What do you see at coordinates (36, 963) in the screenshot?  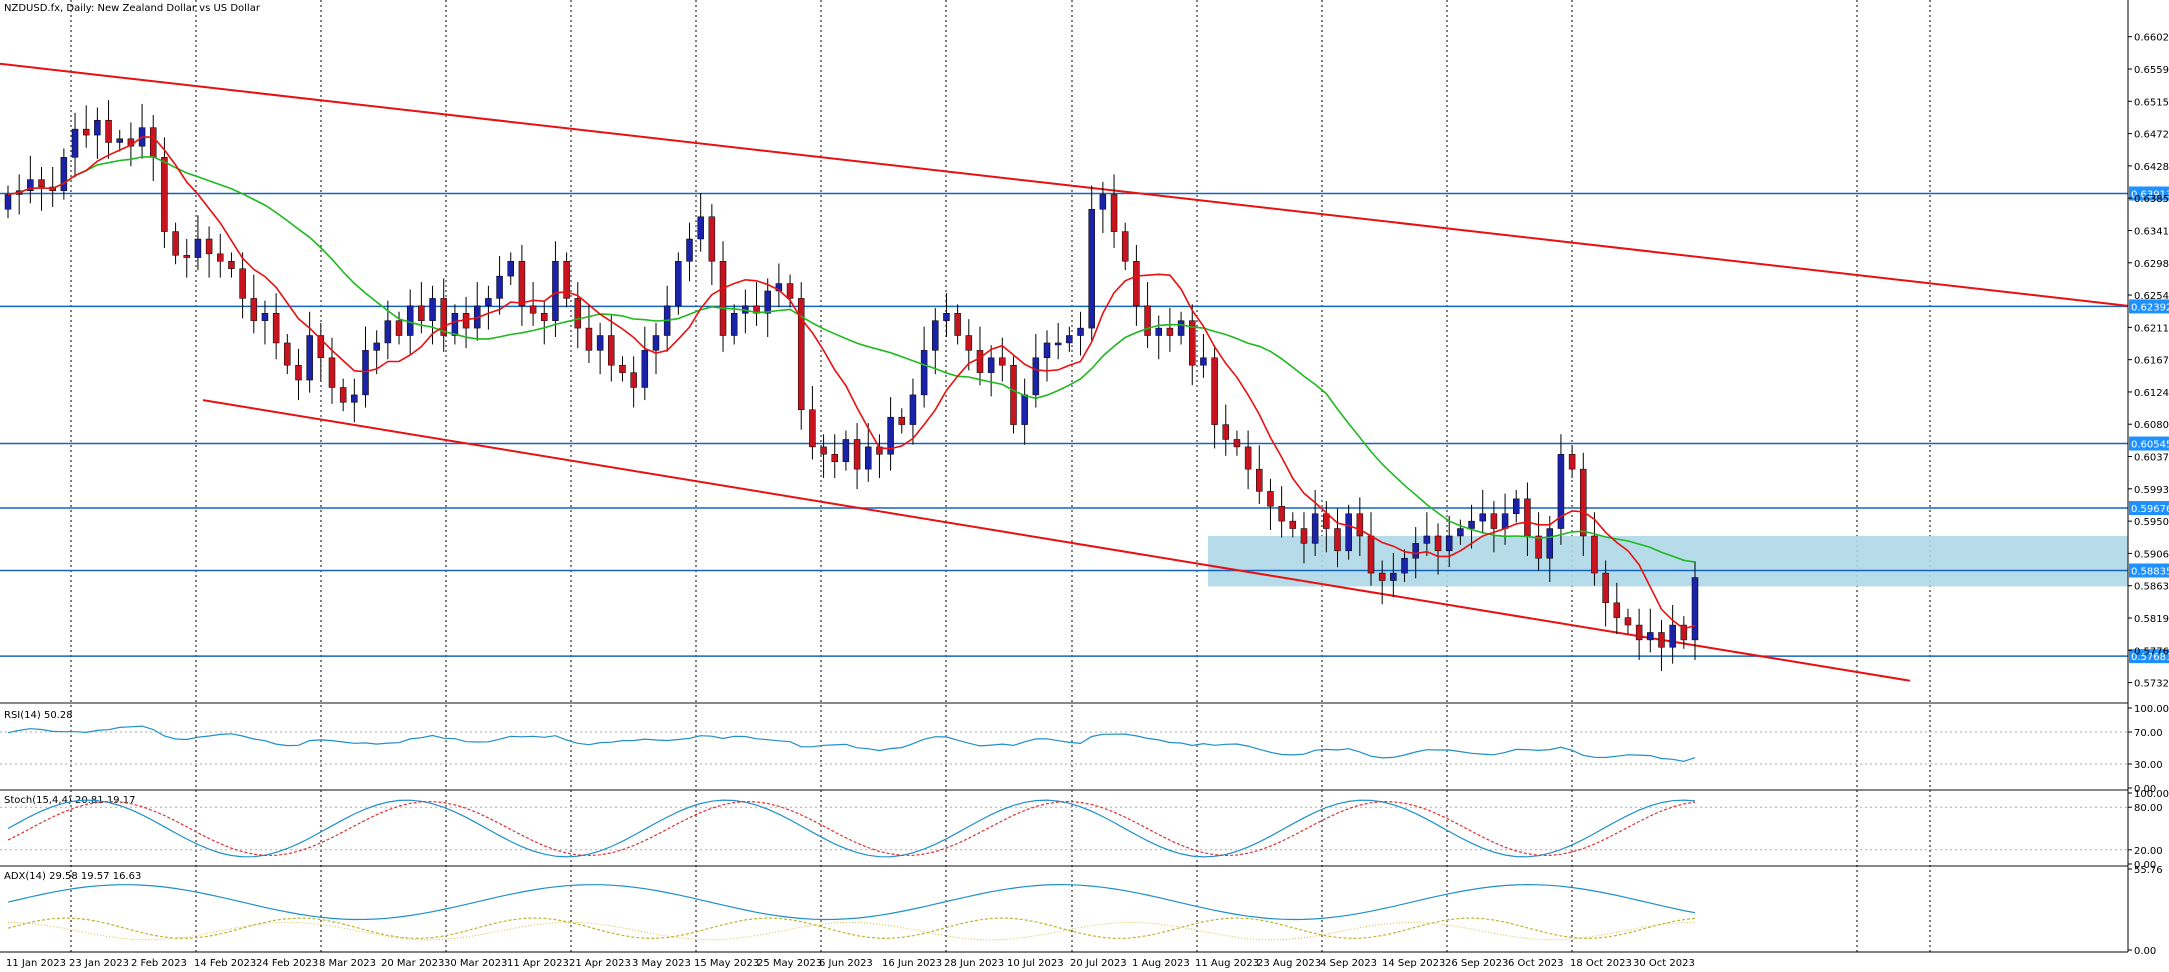 I see `date-label: 11 Jan 2023` at bounding box center [36, 963].